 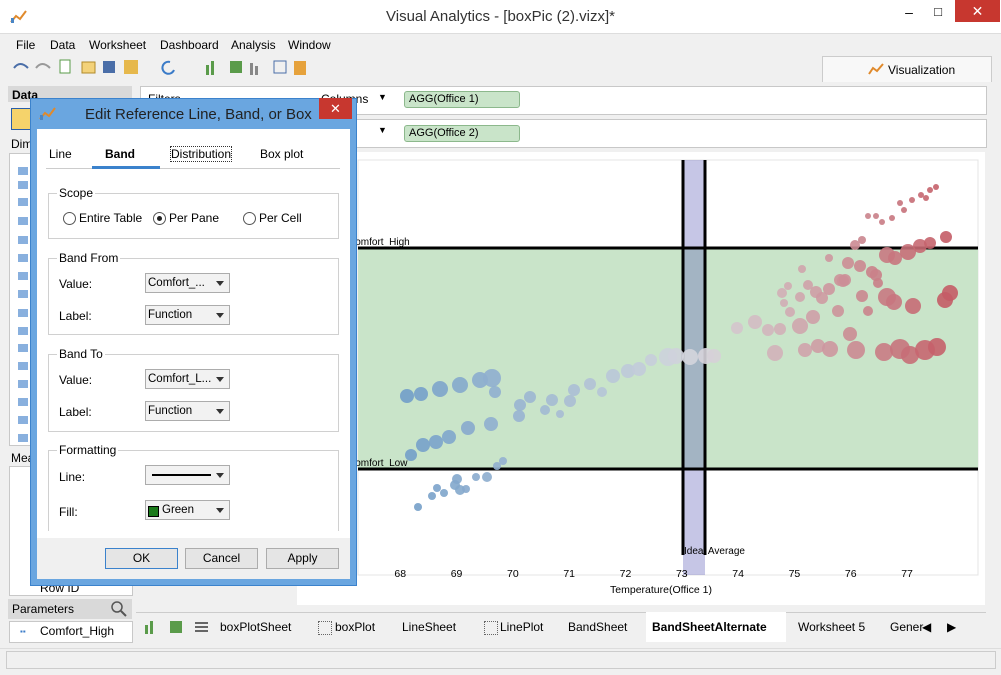 I want to click on band-from-label-label: Label:, so click(x=75, y=316).